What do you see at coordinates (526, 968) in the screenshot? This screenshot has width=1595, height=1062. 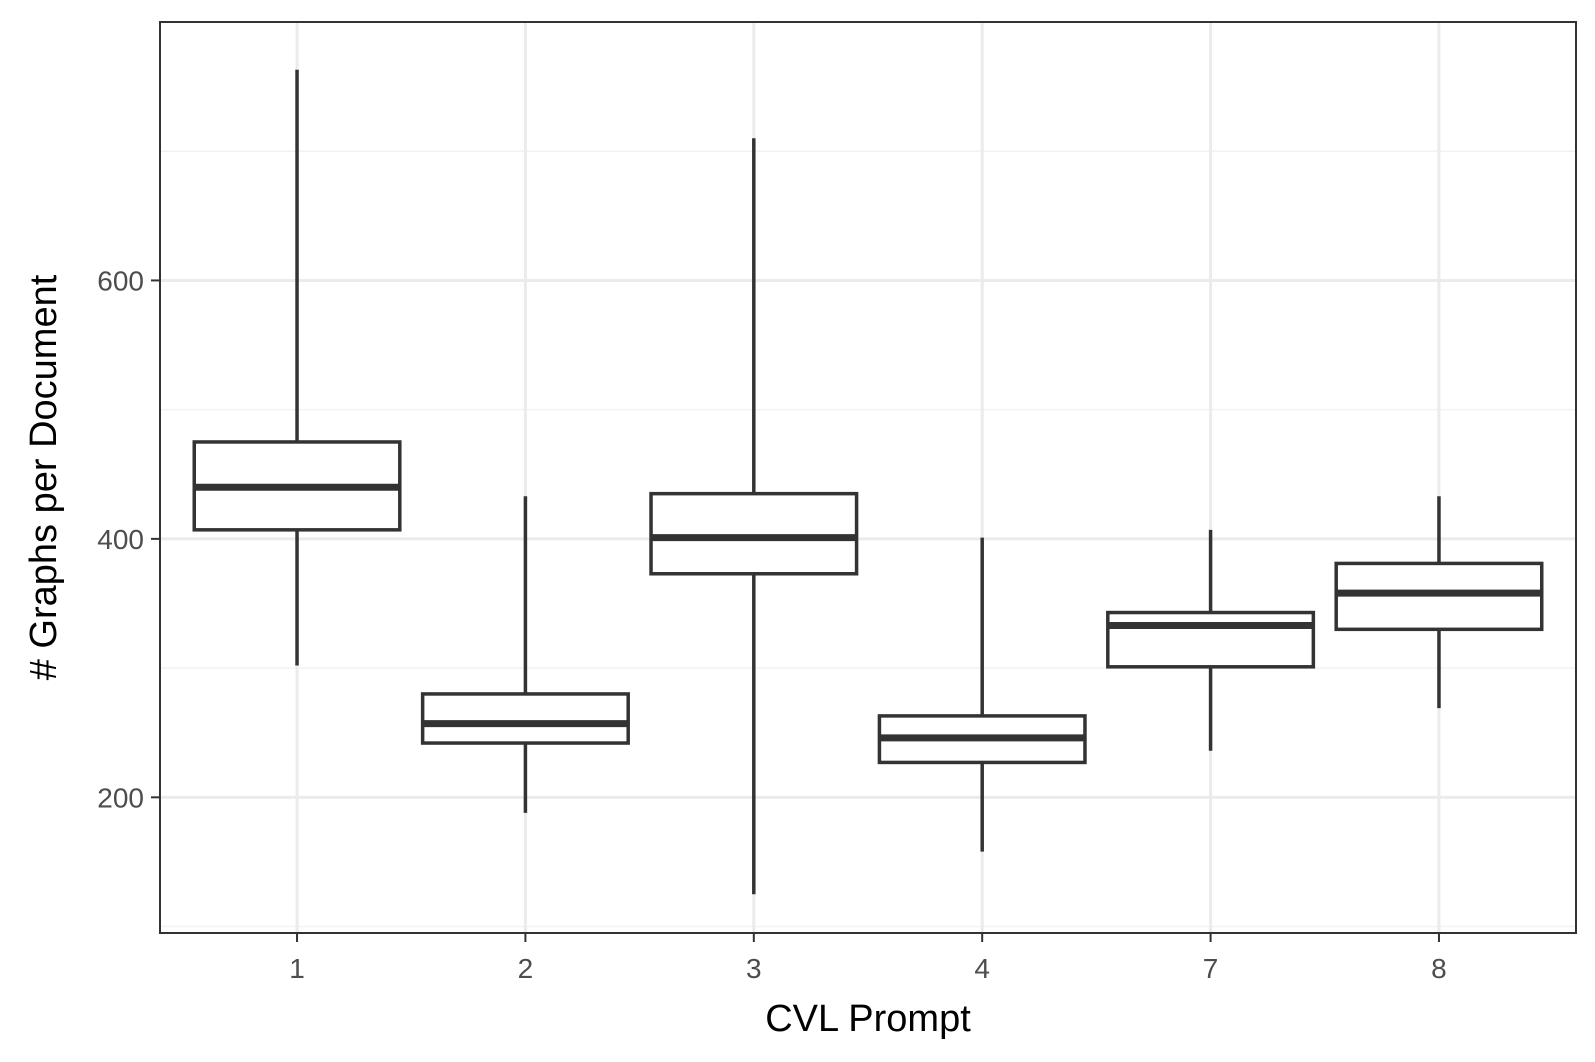 I see `x-tick-label: 2` at bounding box center [526, 968].